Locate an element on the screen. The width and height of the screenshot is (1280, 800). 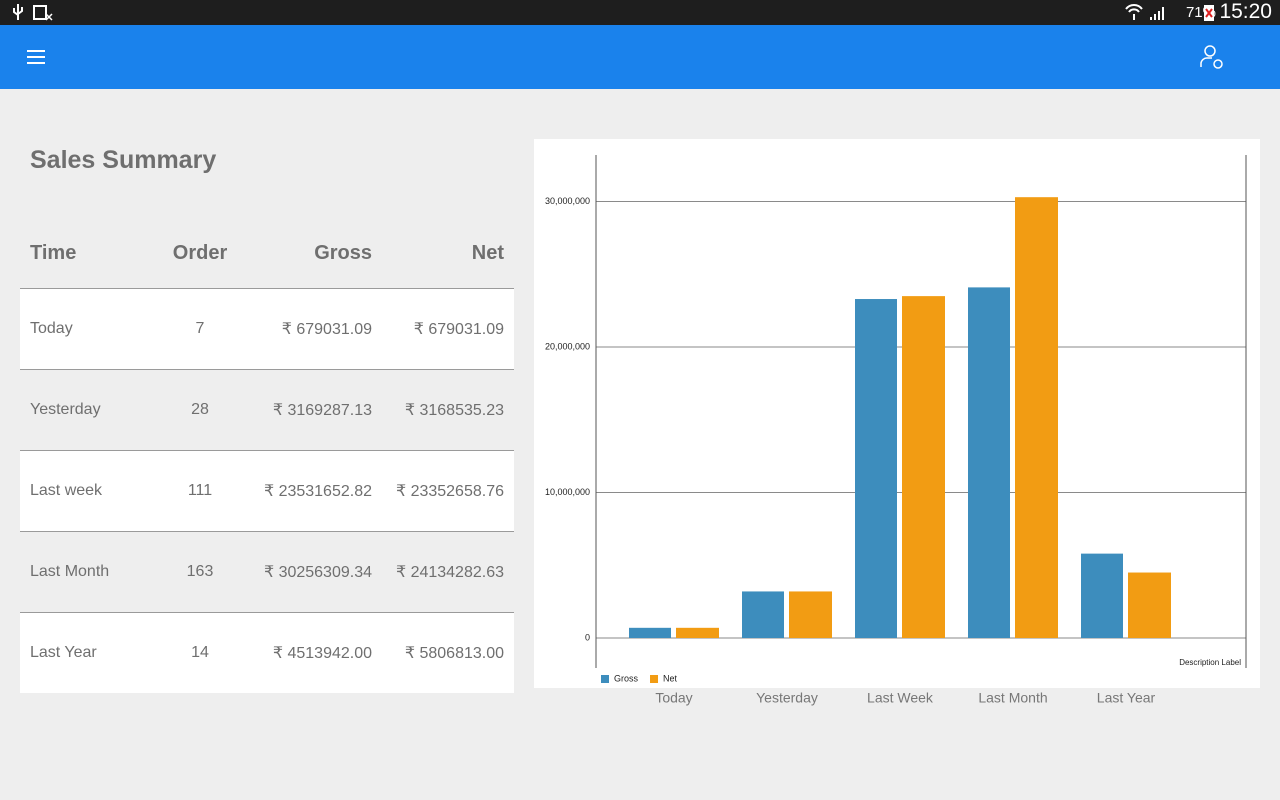
x-tick-label: Last Year is located at coordinates (1126, 698).